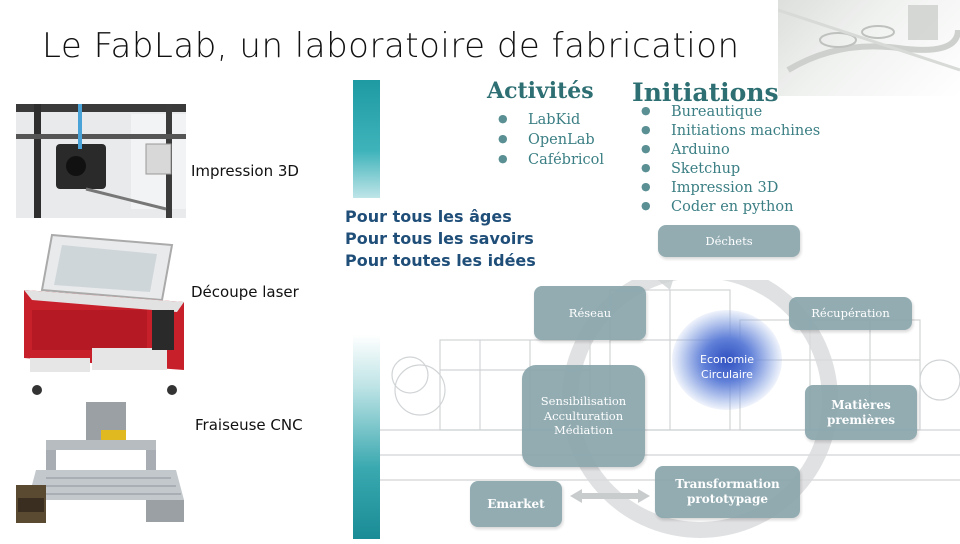 Image resolution: width=960 pixels, height=544 pixels. I want to click on cycle-node-matieres: Matières premières, so click(861, 412).